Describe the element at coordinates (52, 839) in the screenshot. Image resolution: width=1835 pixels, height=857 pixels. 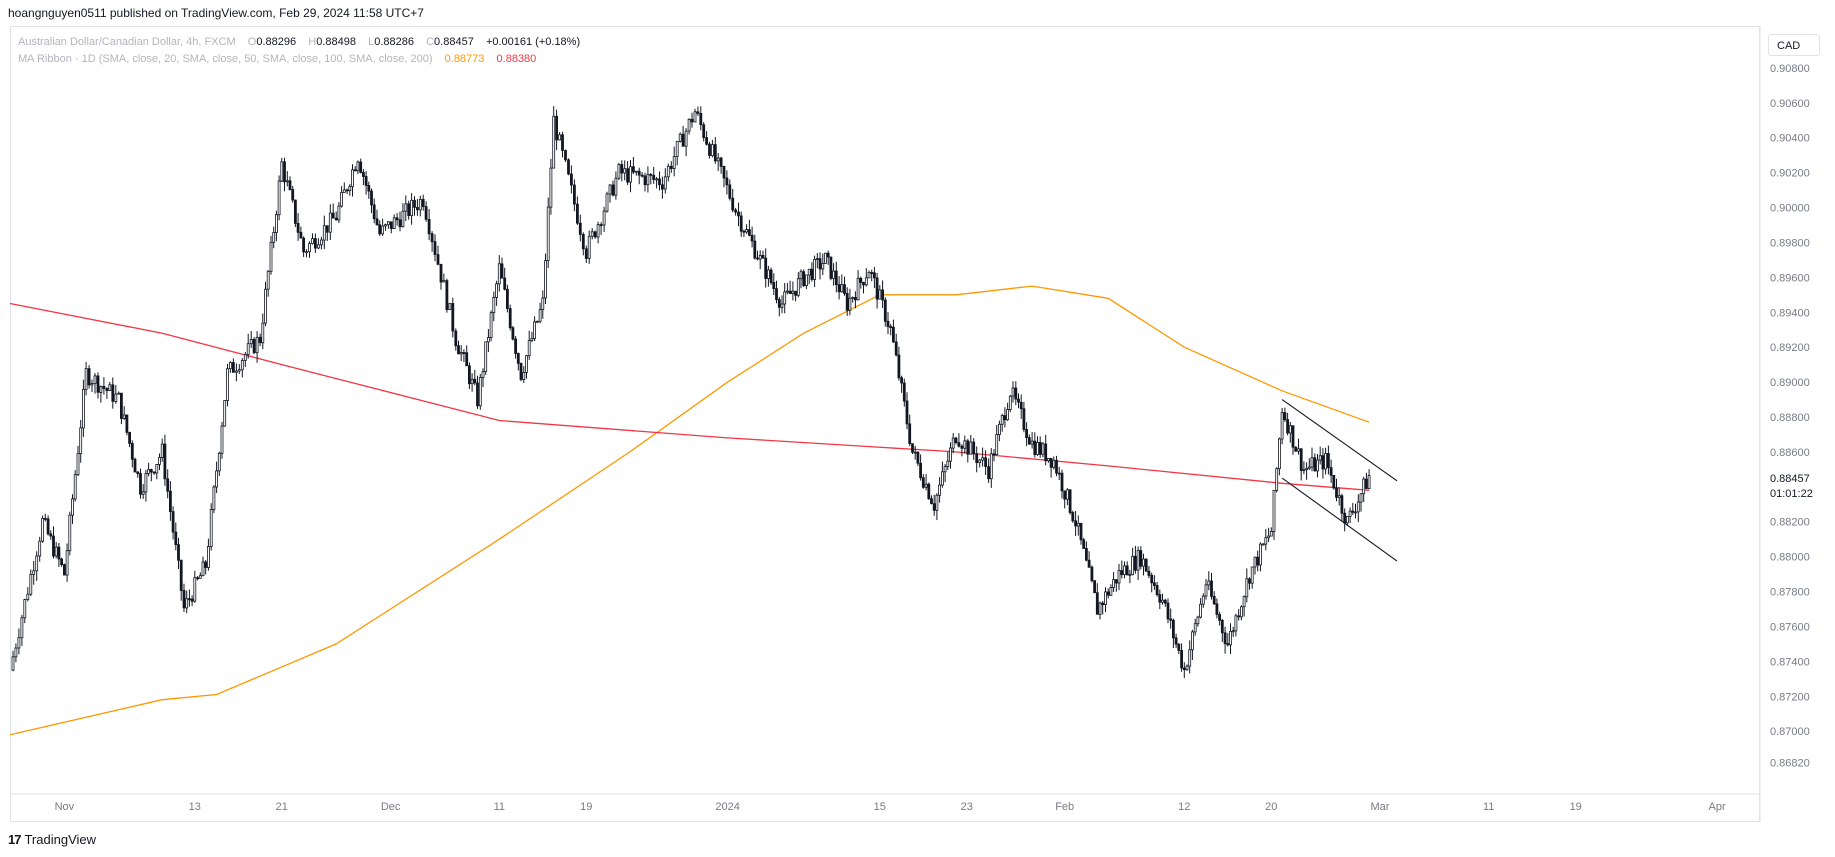
I see `footer-brand: 17 TradingView` at that location.